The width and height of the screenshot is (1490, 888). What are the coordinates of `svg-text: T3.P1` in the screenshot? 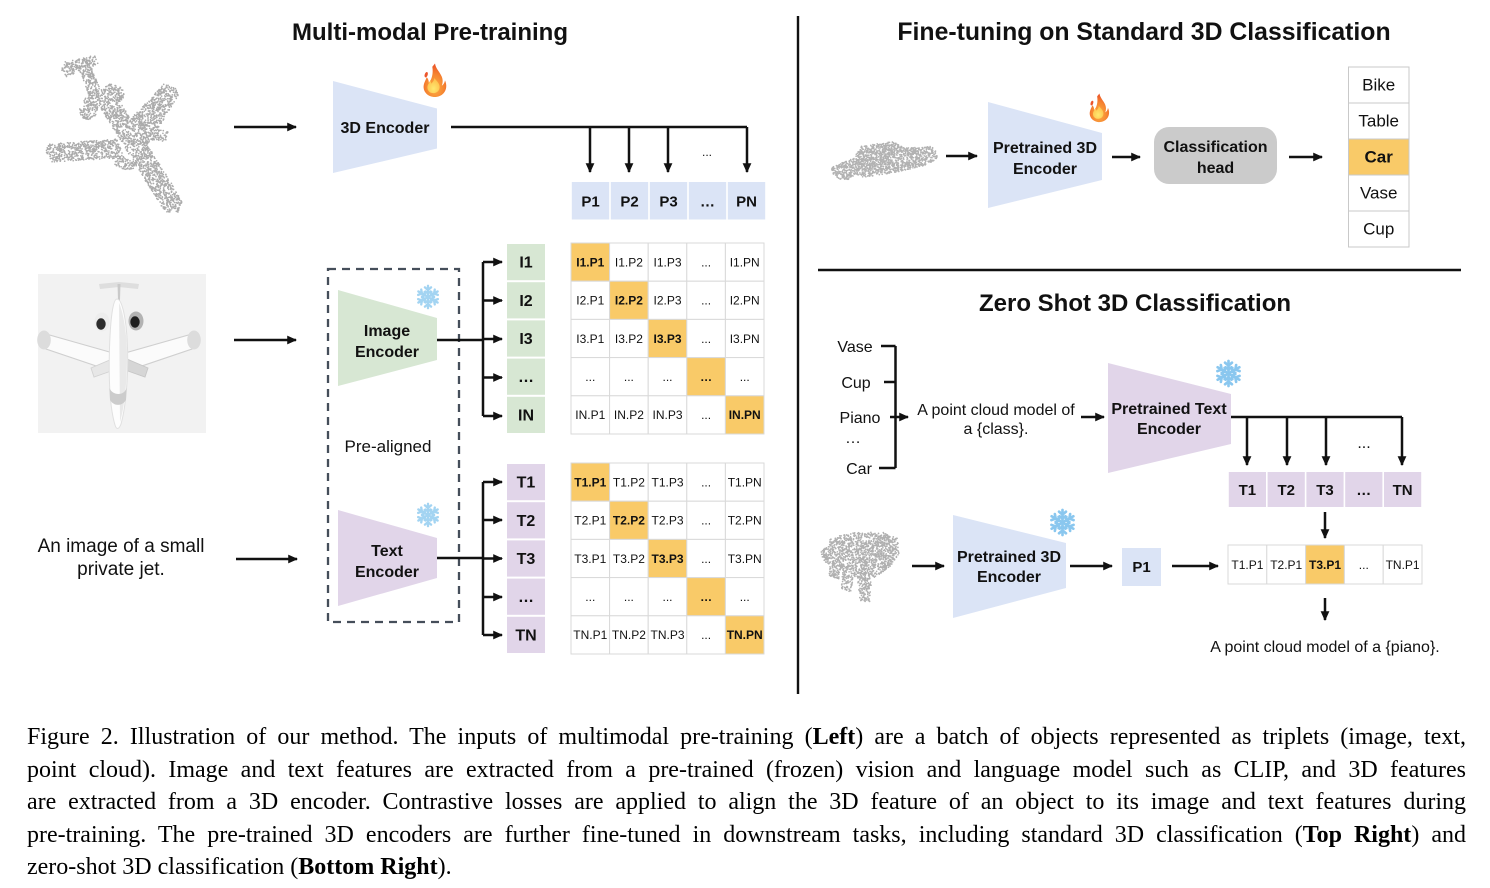 It's located at (590, 559).